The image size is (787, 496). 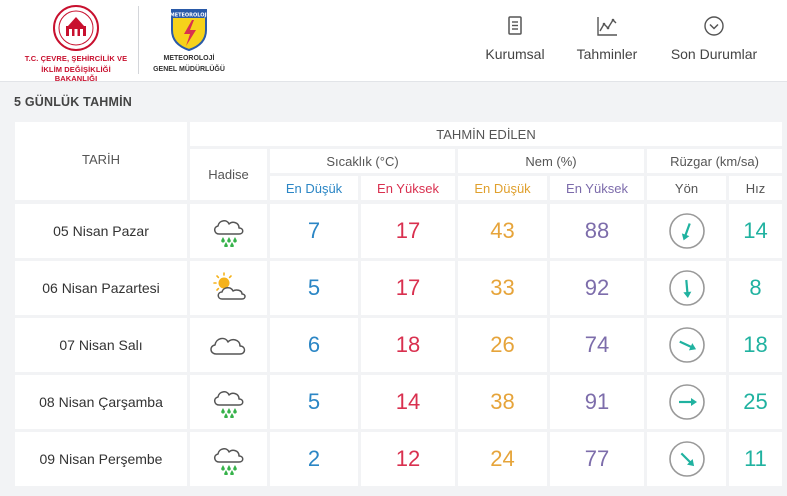 I want to click on subheader-yon: Yön, so click(x=686, y=188).